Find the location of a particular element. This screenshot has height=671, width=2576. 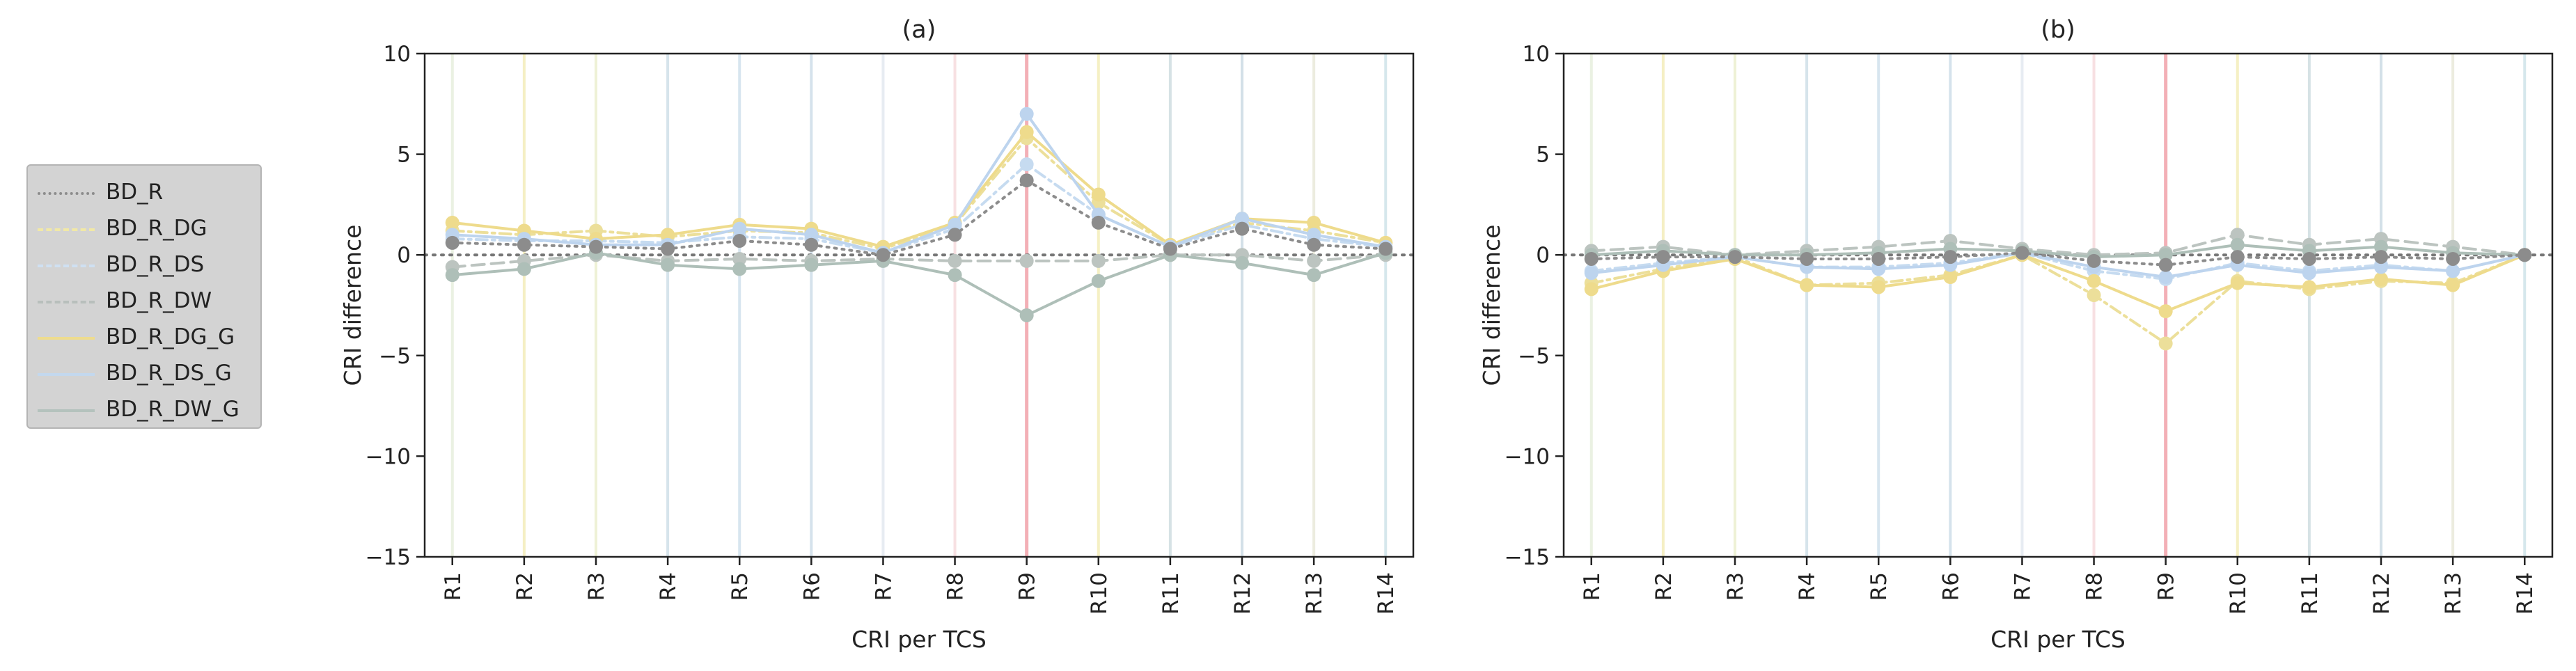

x-tick-label: R11 is located at coordinates (1171, 593).